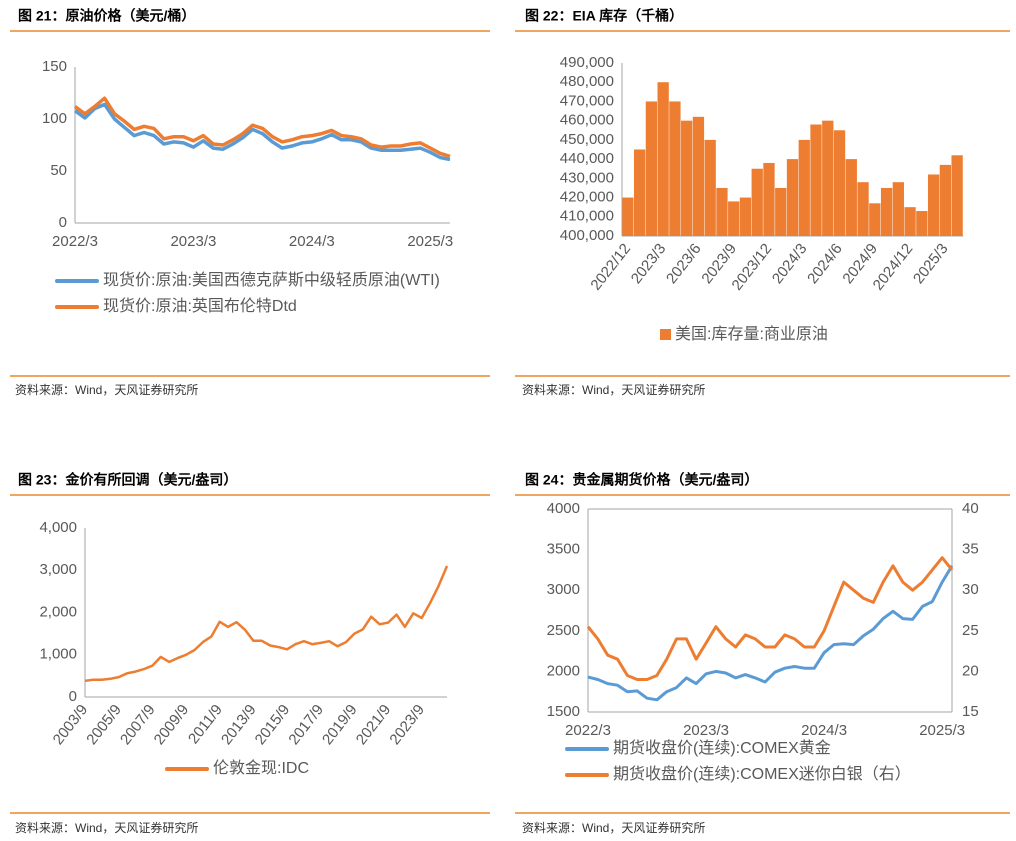 This screenshot has width=1016, height=841. Describe the element at coordinates (127, 480) in the screenshot. I see `panel-title: 图 23：金价有所回调（美元/盎司）` at that location.